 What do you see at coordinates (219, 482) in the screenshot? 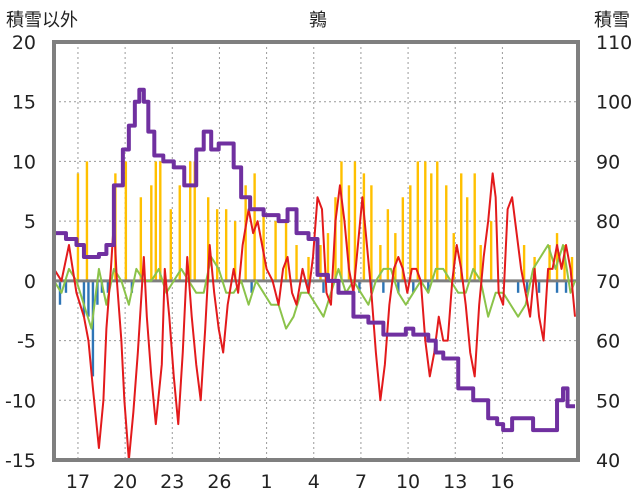
I see `x-tick-label: 26` at bounding box center [219, 482].